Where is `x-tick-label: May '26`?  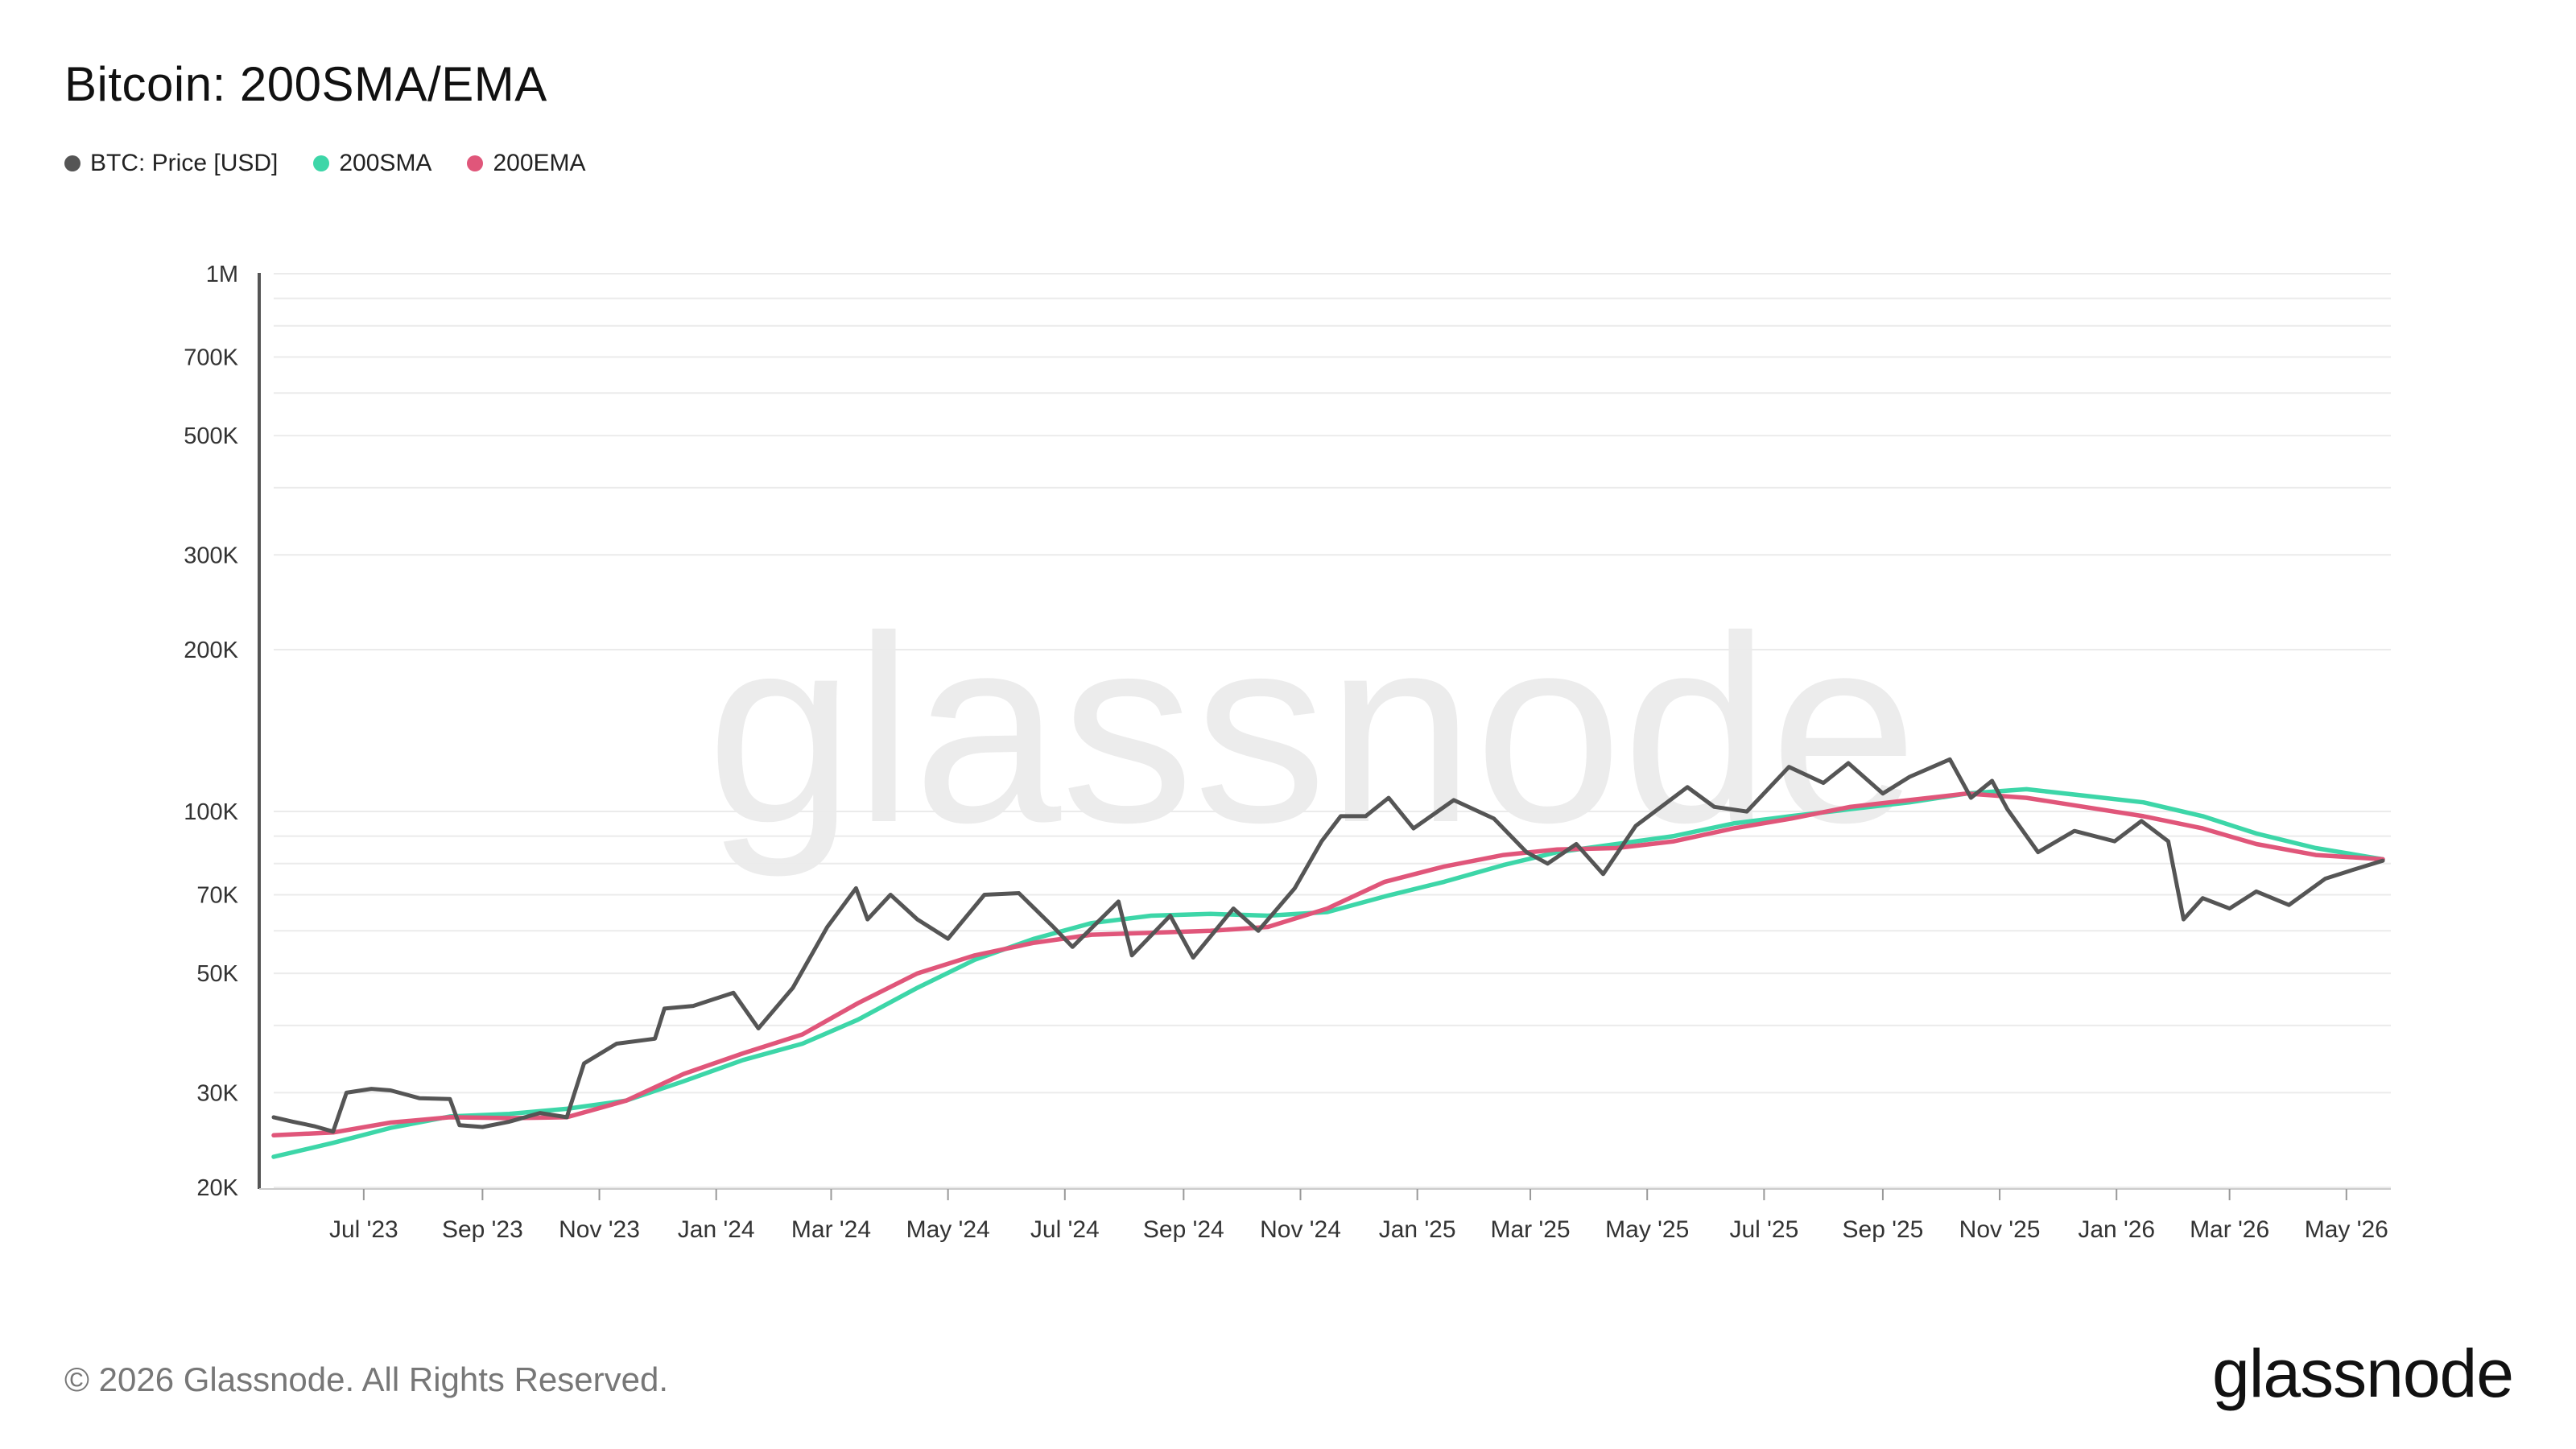 x-tick-label: May '26 is located at coordinates (2346, 1229).